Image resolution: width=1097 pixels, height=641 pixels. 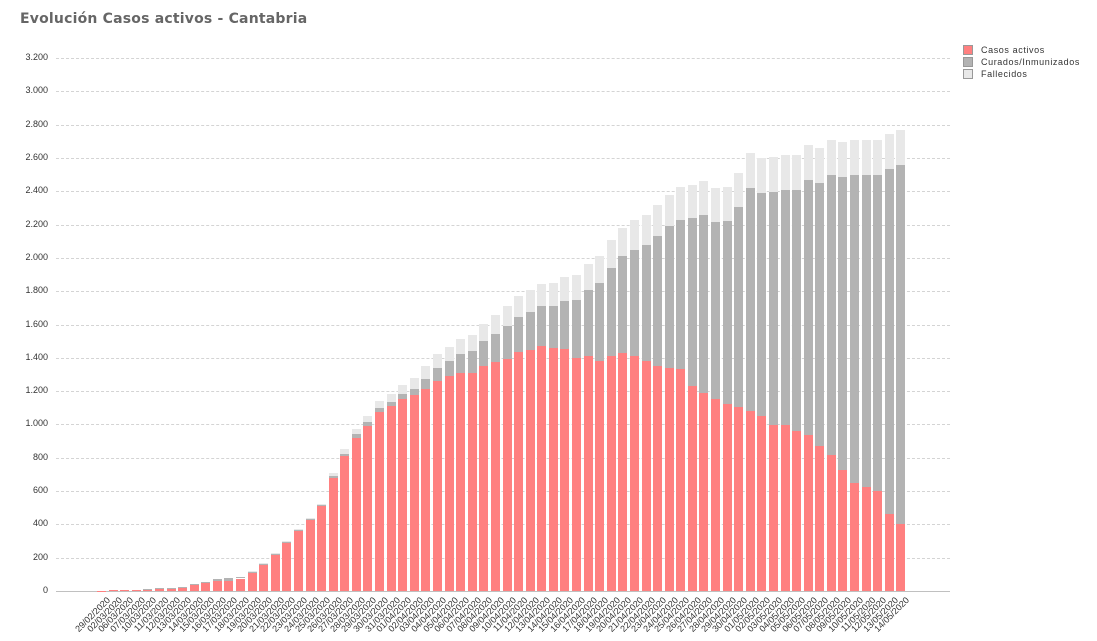 What do you see at coordinates (1021, 50) in the screenshot?
I see `legend-item: Casos activos` at bounding box center [1021, 50].